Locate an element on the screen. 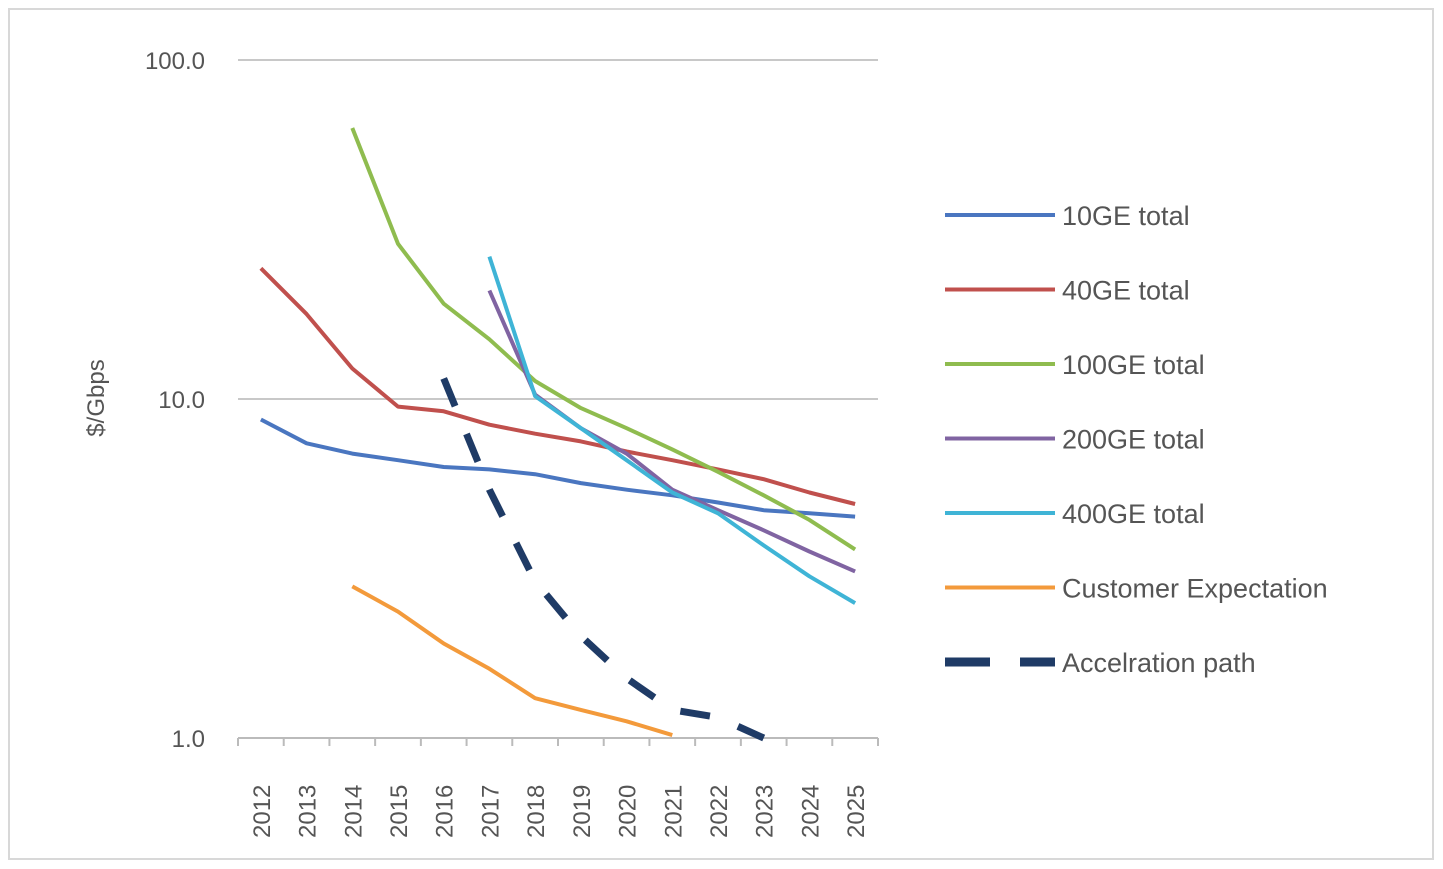  legend-label: 200GE total is located at coordinates (1133, 440).